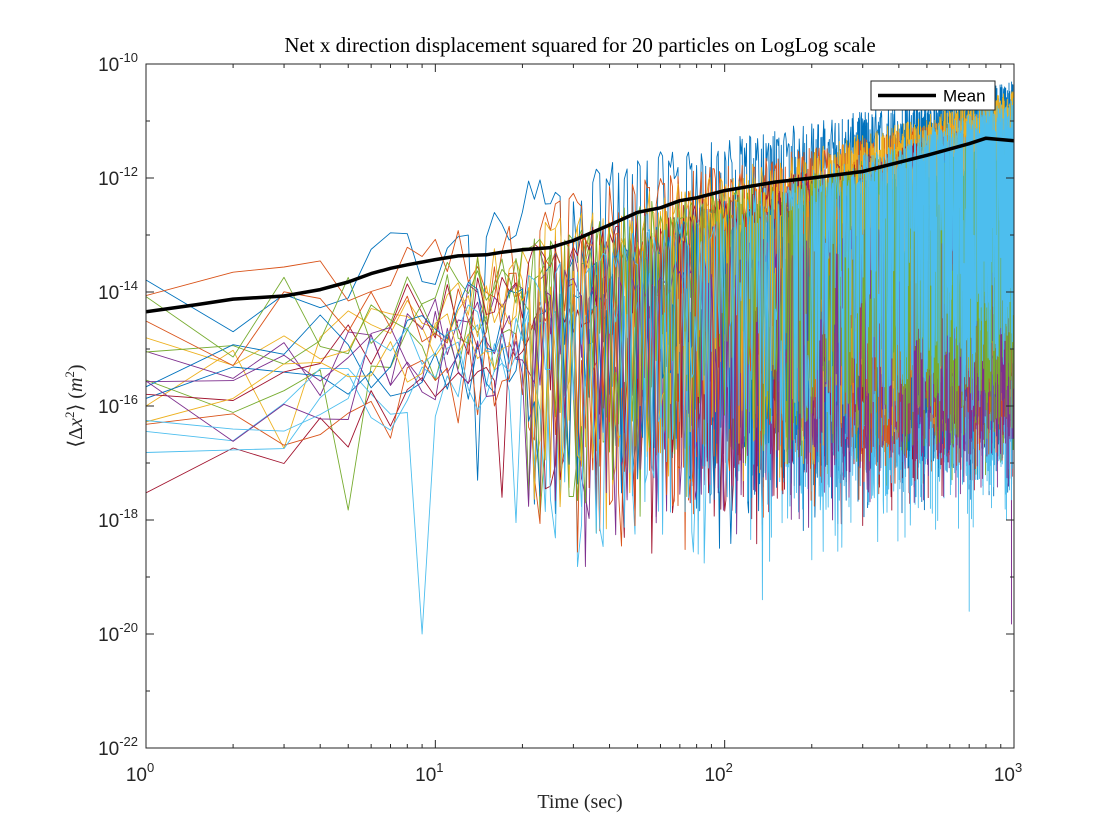 Image resolution: width=1120 pixels, height=840 pixels. Describe the element at coordinates (128, 171) in the screenshot. I see `y-tick-exponent: -12` at that location.